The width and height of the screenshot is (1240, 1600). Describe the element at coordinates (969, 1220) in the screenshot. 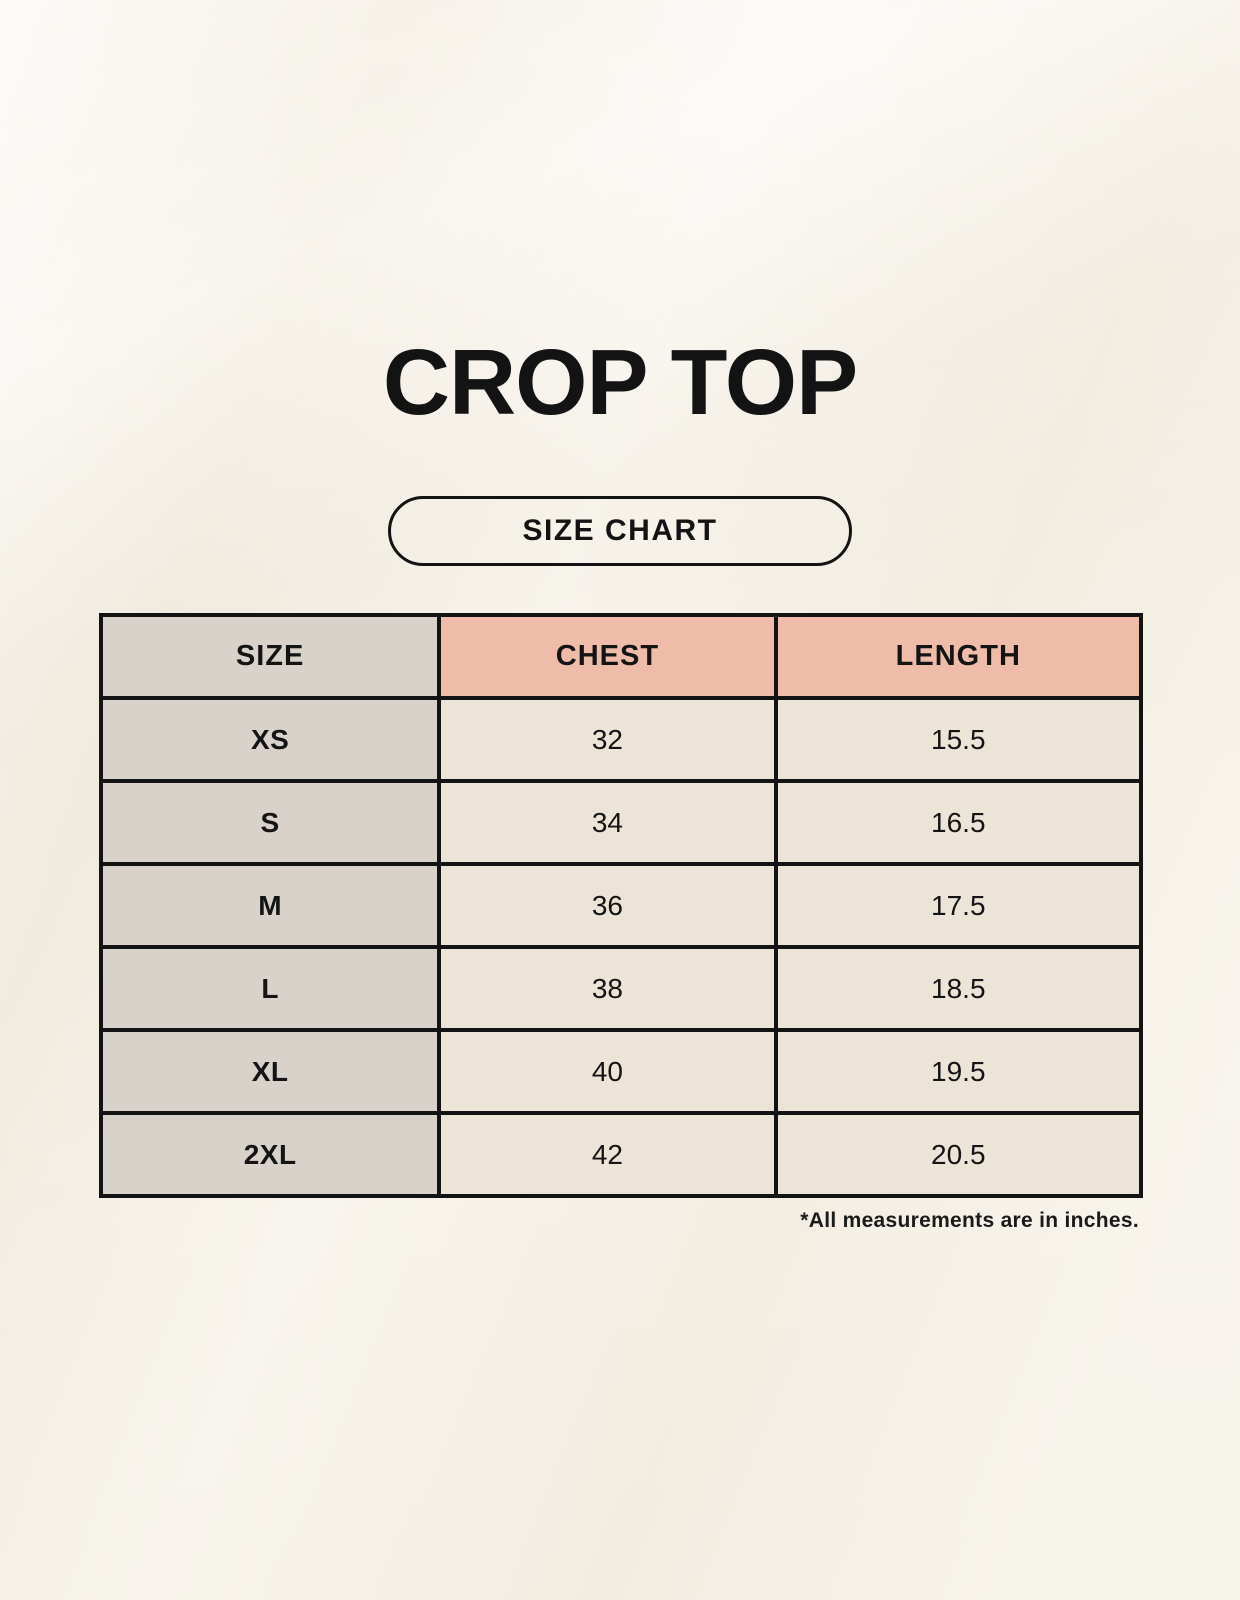

I see `measurements-units-note: *All measurements are in inches.` at that location.